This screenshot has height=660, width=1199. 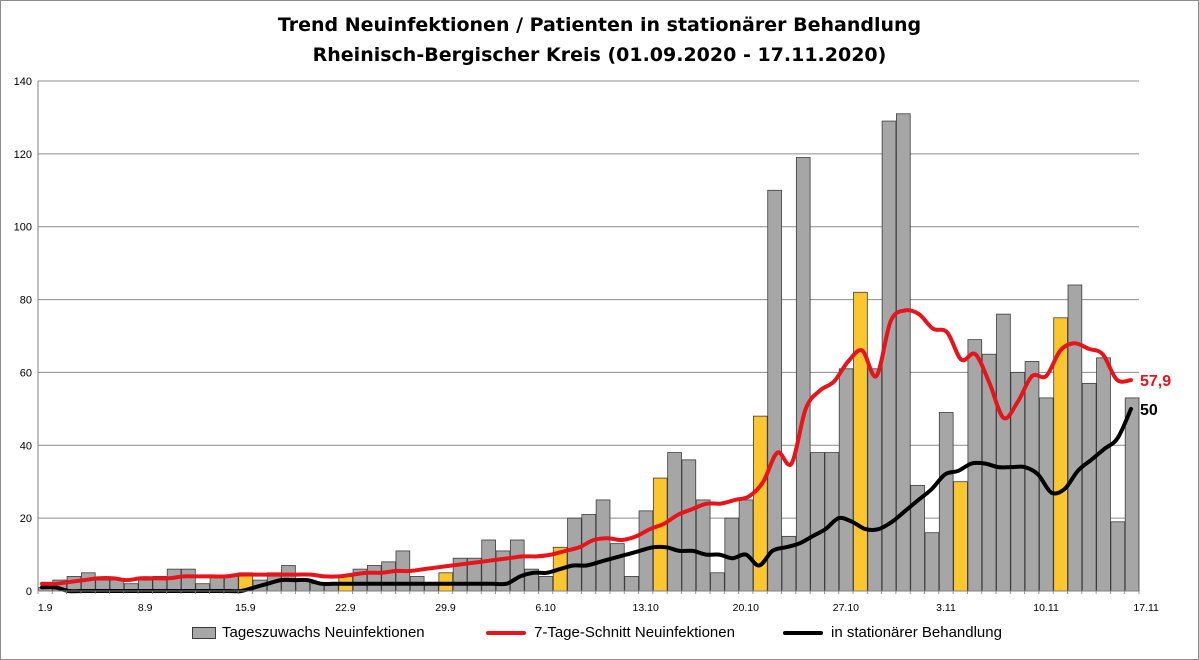 I want to click on y-tick-label: 0, so click(x=29, y=592).